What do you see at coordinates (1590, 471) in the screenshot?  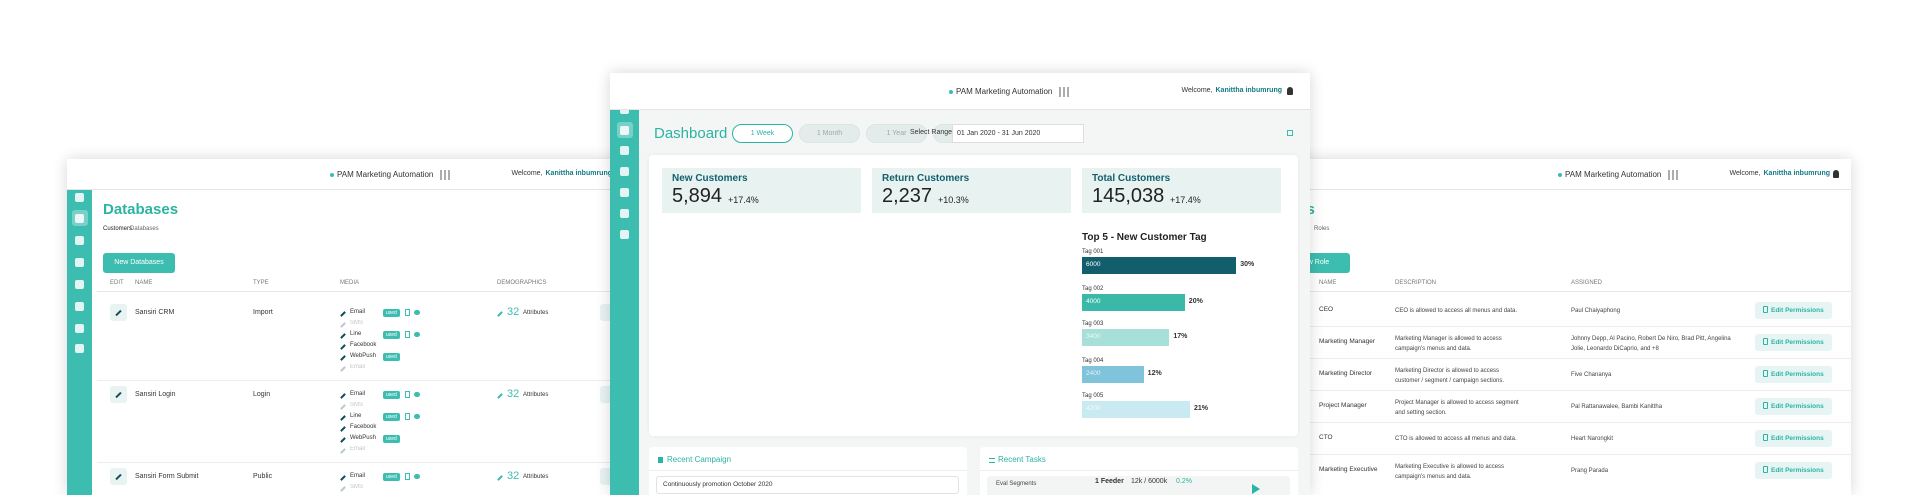 I see `assigned: Prang Parada` at bounding box center [1590, 471].